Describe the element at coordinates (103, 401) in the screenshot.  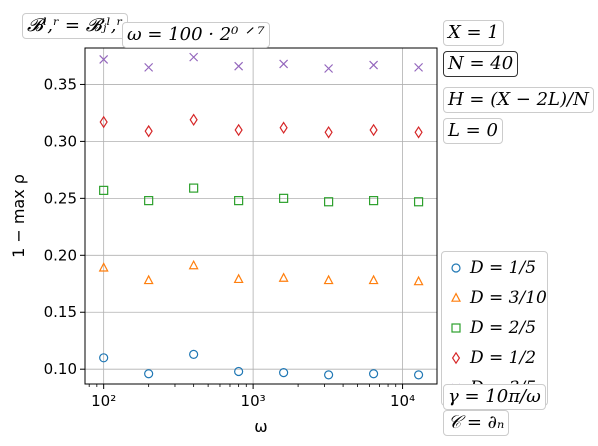
I see `x-tick-label: 10²` at that location.